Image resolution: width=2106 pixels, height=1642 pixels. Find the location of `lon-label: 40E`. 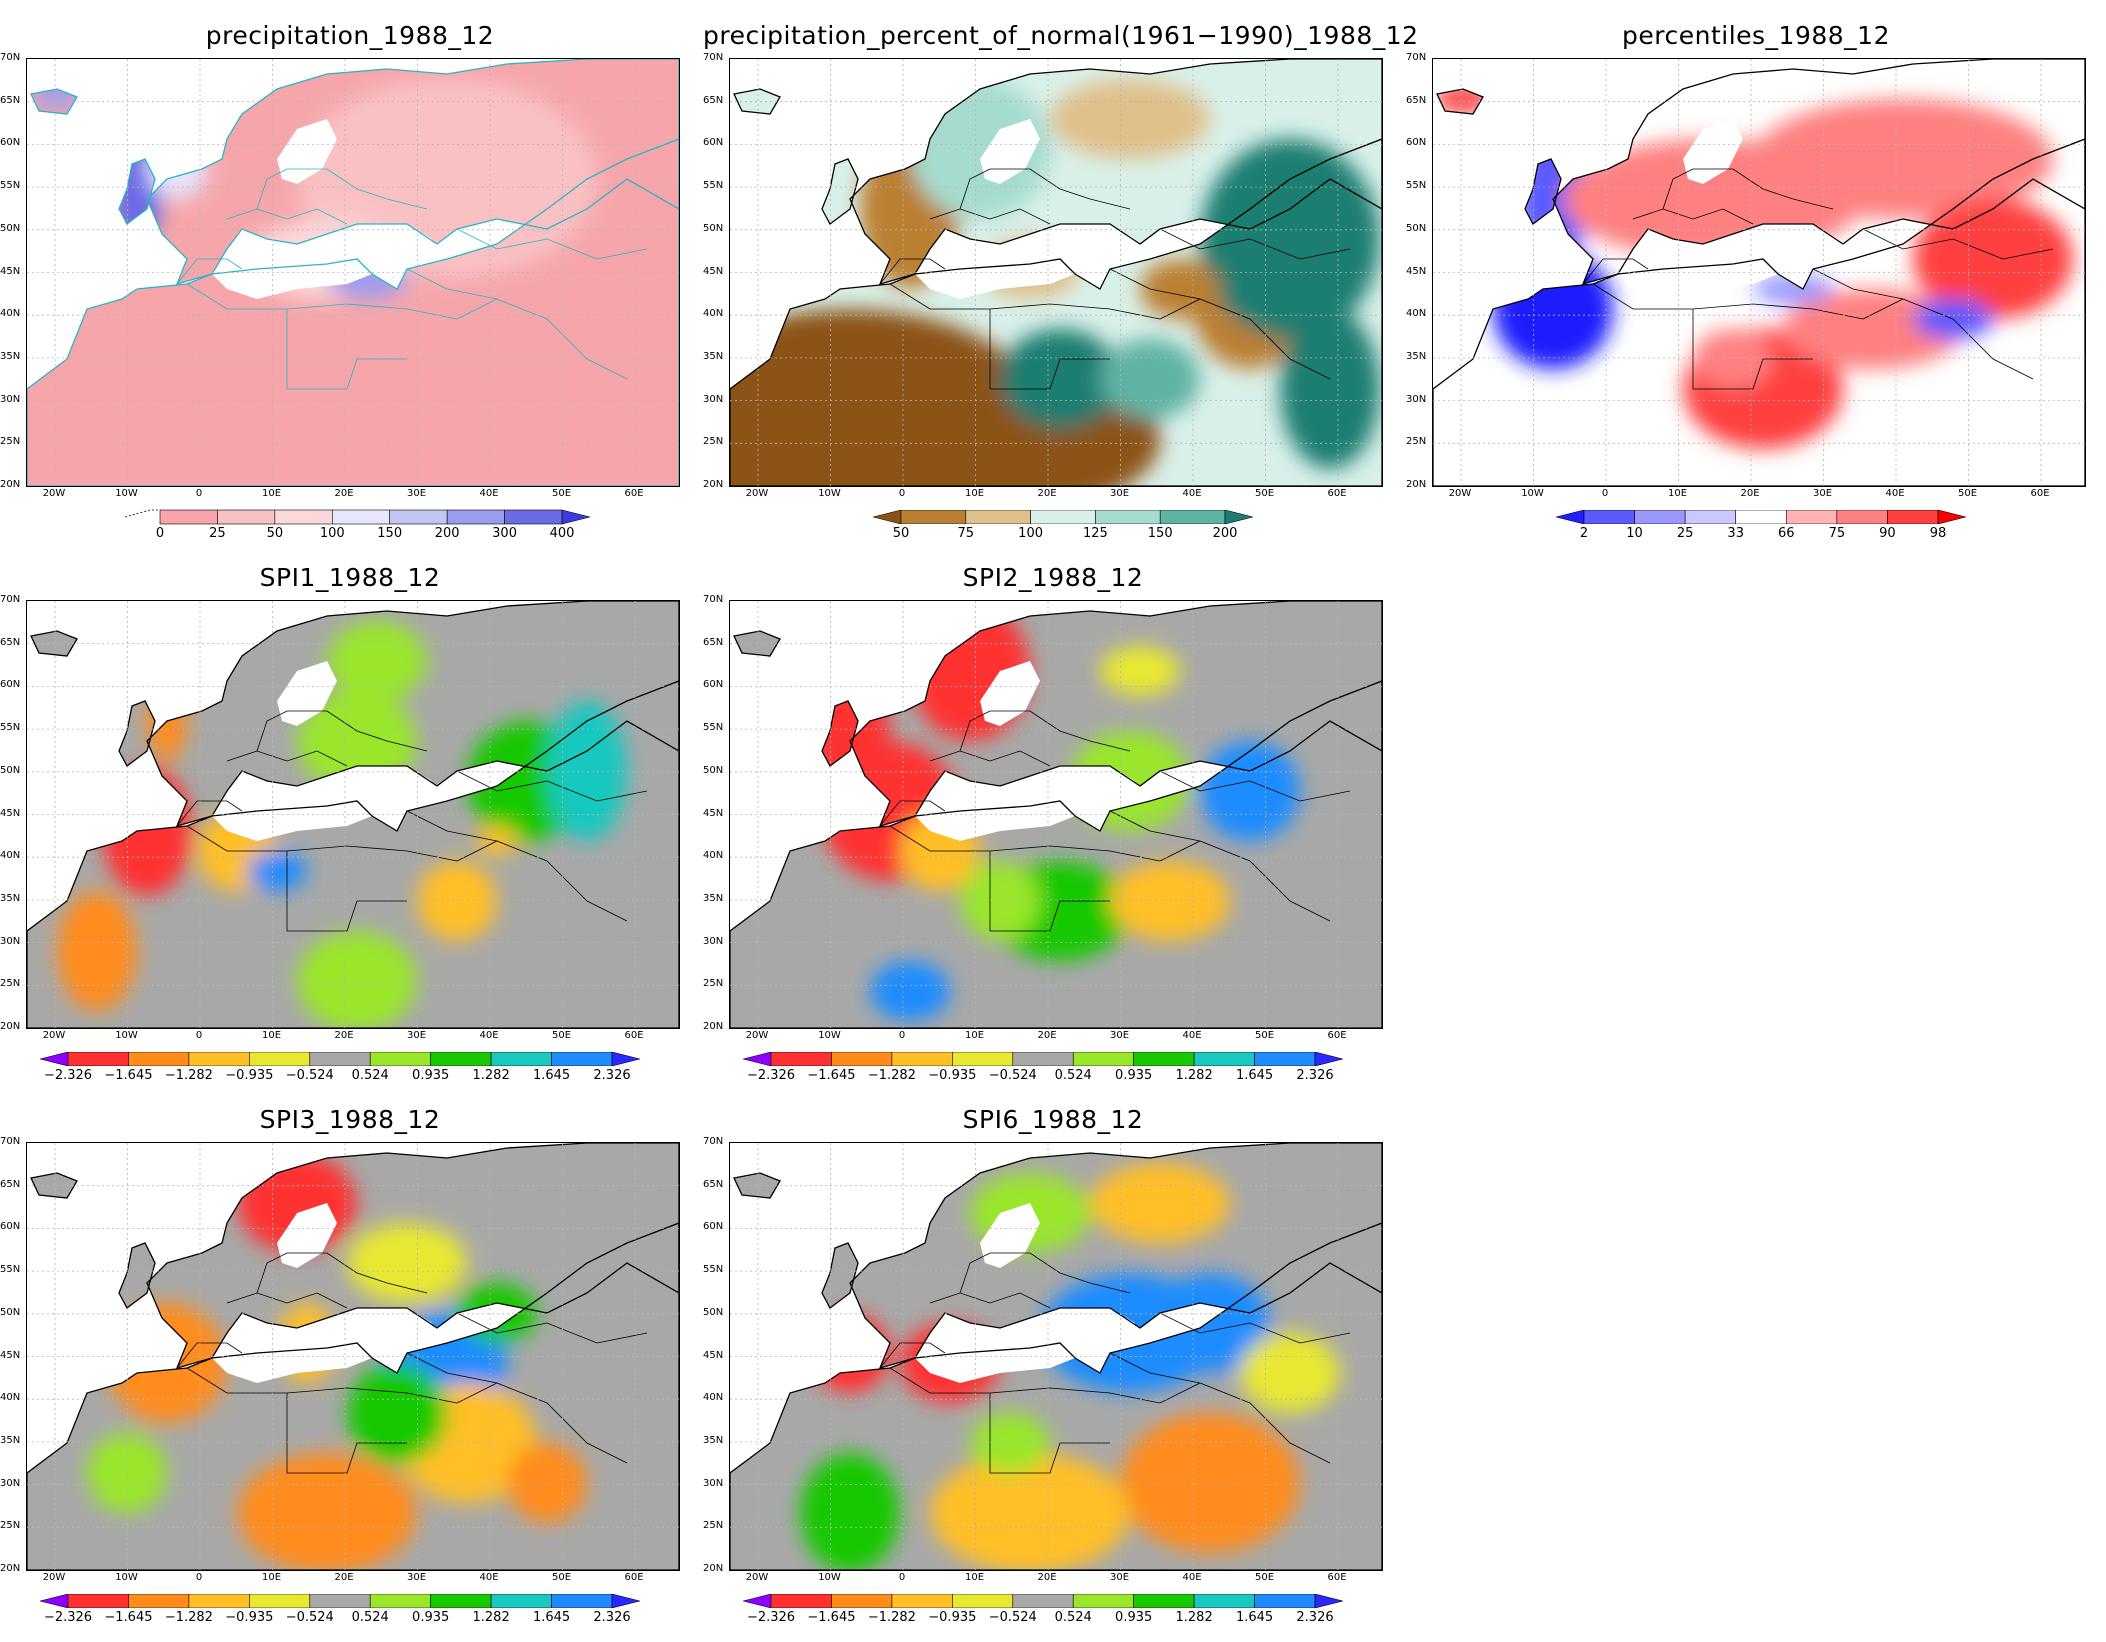

lon-label: 40E is located at coordinates (489, 493).